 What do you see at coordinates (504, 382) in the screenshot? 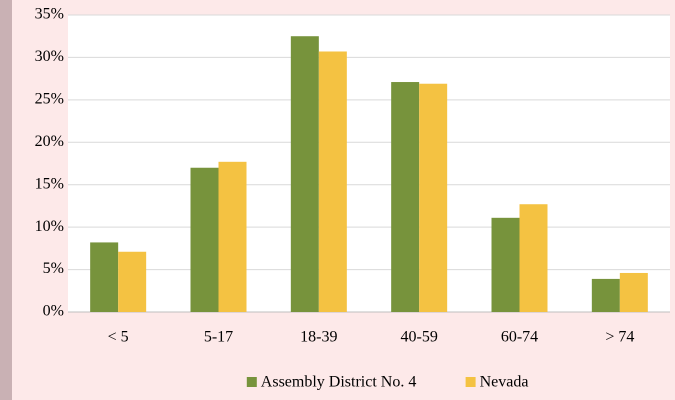
I see `legend-label: Nevada` at bounding box center [504, 382].